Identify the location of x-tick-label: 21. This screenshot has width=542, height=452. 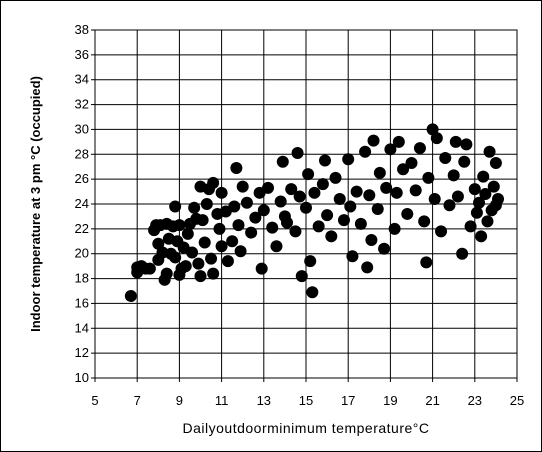
(432, 400).